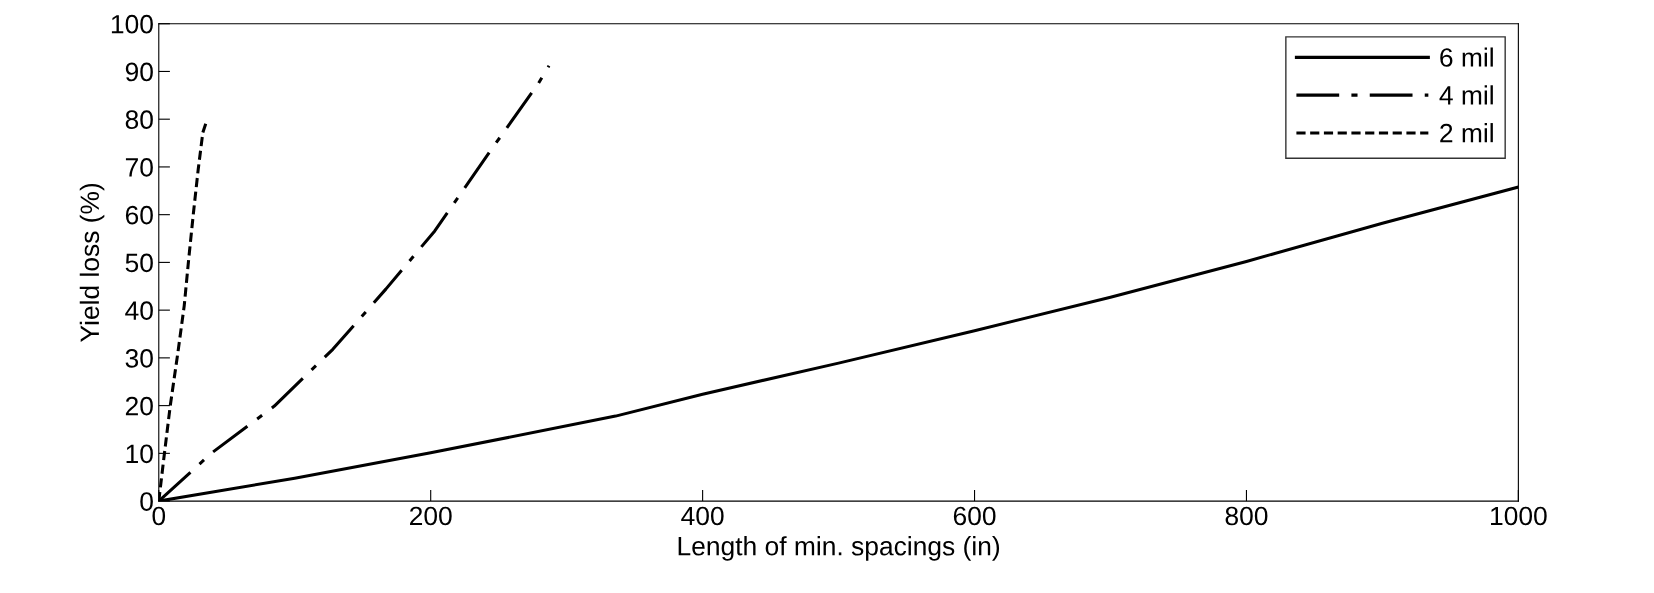 The width and height of the screenshot is (1654, 593). Describe the element at coordinates (702, 516) in the screenshot. I see `x-tick-label: 400` at that location.